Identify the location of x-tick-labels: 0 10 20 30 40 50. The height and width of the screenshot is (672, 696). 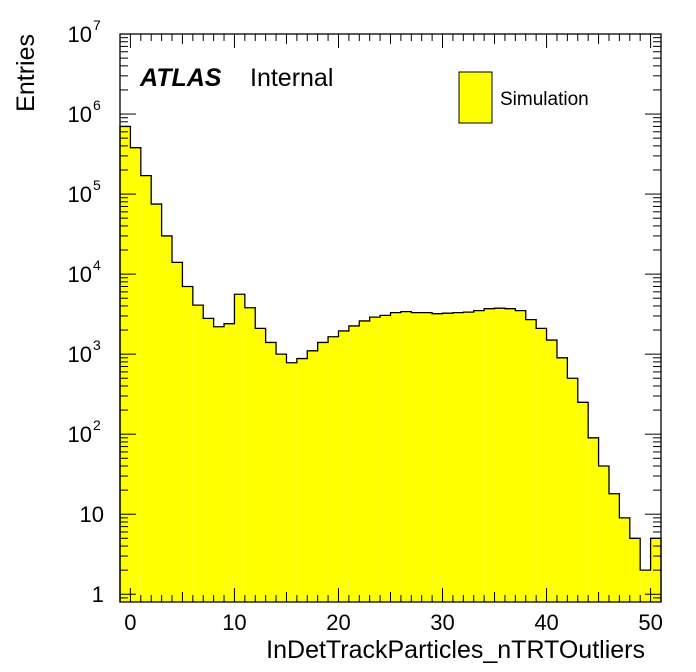
(393, 622).